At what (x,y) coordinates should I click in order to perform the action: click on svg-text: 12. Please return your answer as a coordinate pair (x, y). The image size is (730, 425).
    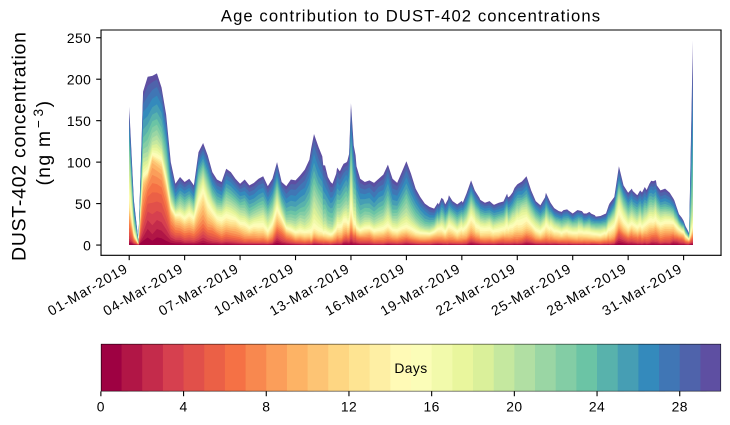
    Looking at the image, I should click on (349, 407).